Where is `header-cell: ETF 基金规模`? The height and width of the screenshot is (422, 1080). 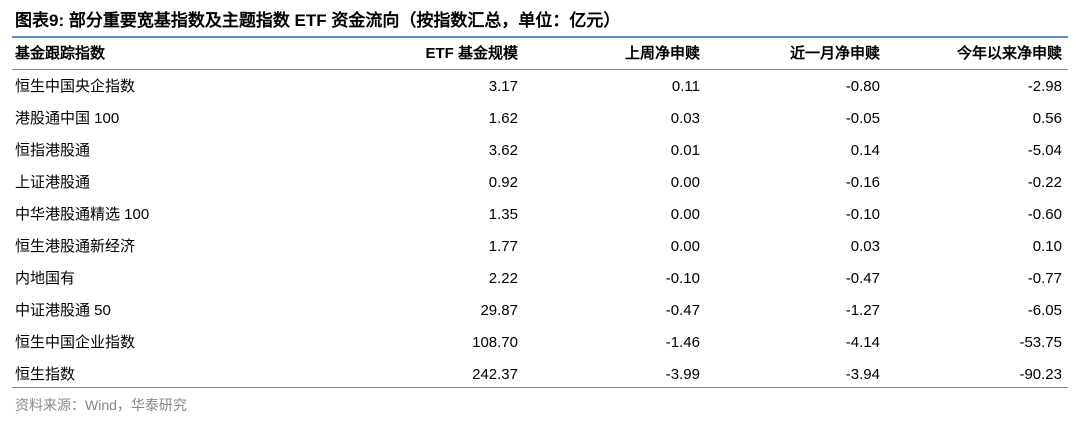
header-cell: ETF 基金规模 is located at coordinates (472, 53).